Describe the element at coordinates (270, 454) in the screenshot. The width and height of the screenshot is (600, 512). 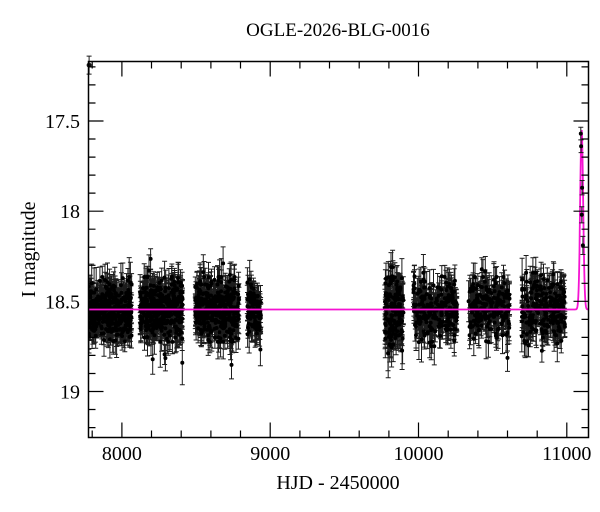
I see `x-tick-label: 9000` at that location.